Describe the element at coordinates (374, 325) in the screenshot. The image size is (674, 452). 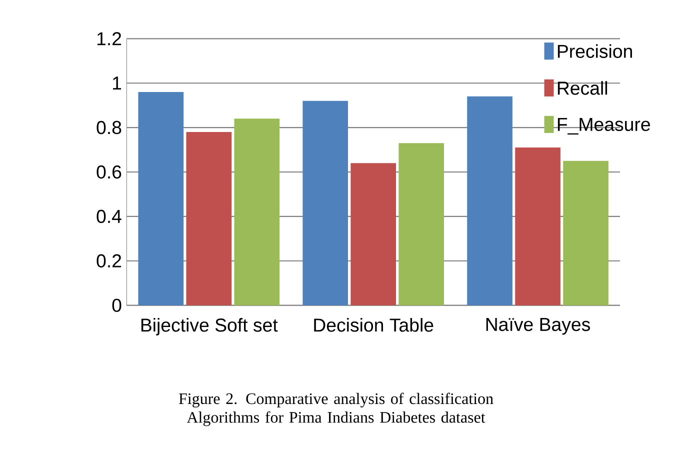
I see `x-tick-label: Decision Table` at that location.